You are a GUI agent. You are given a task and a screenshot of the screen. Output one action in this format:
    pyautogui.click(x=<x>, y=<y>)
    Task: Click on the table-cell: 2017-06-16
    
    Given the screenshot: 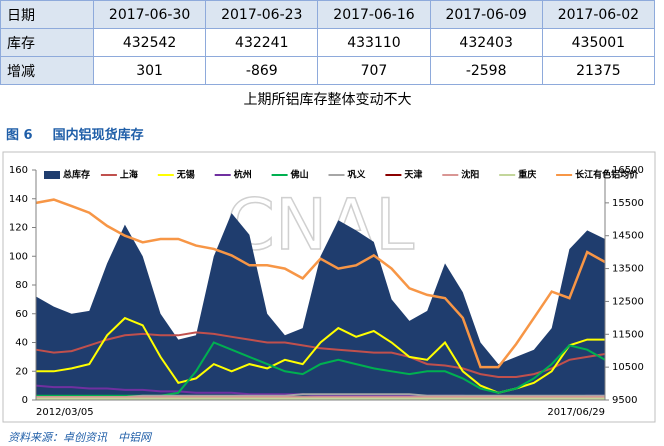 What is the action you would take?
    pyautogui.click(x=374, y=14)
    